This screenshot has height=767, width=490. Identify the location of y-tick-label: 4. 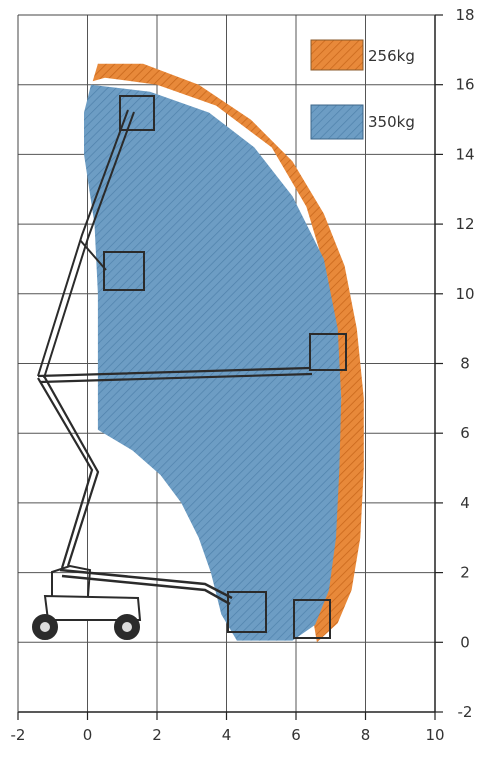
(465, 503).